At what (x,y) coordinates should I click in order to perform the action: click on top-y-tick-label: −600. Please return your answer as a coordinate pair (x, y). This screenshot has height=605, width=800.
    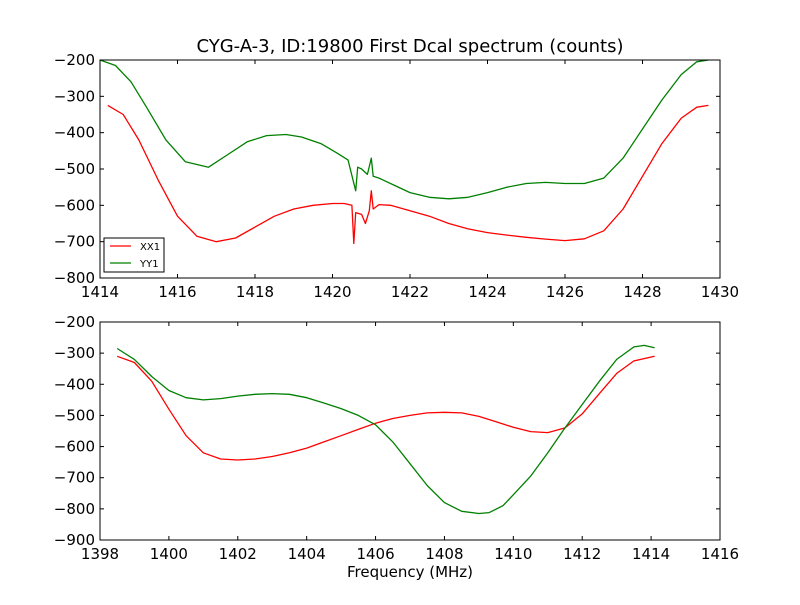
    Looking at the image, I should click on (74, 205).